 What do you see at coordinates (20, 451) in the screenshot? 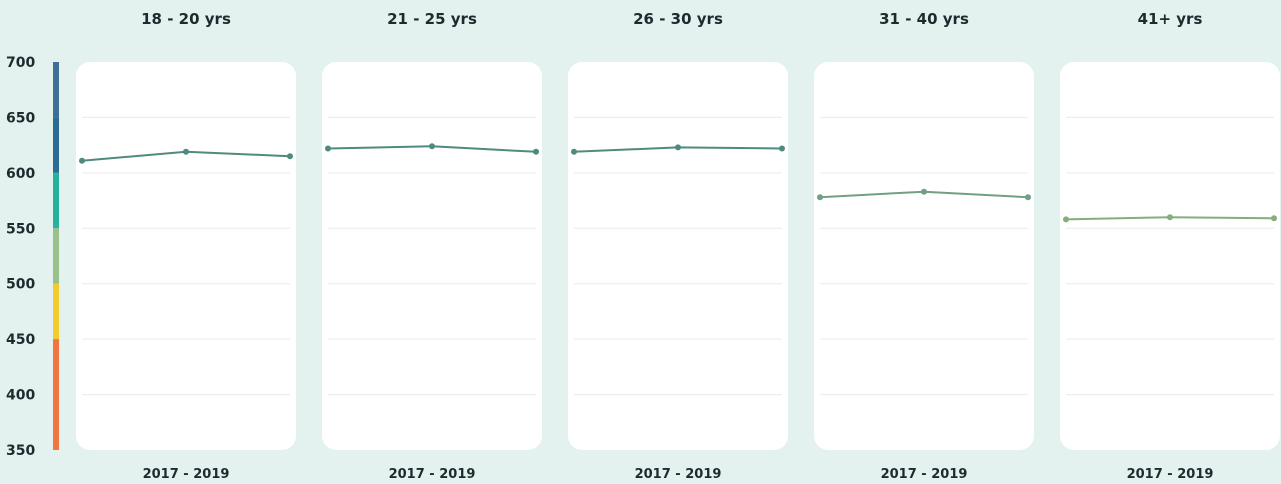
I see `y-tick-label: 350` at bounding box center [20, 451].